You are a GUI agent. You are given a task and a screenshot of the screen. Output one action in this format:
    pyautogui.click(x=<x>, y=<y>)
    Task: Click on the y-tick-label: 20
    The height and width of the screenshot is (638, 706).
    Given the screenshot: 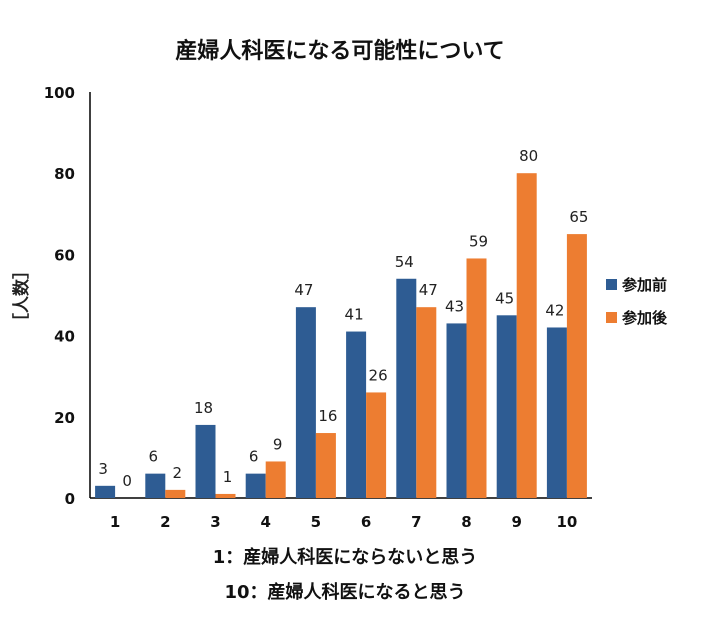 What is the action you would take?
    pyautogui.click(x=64, y=418)
    